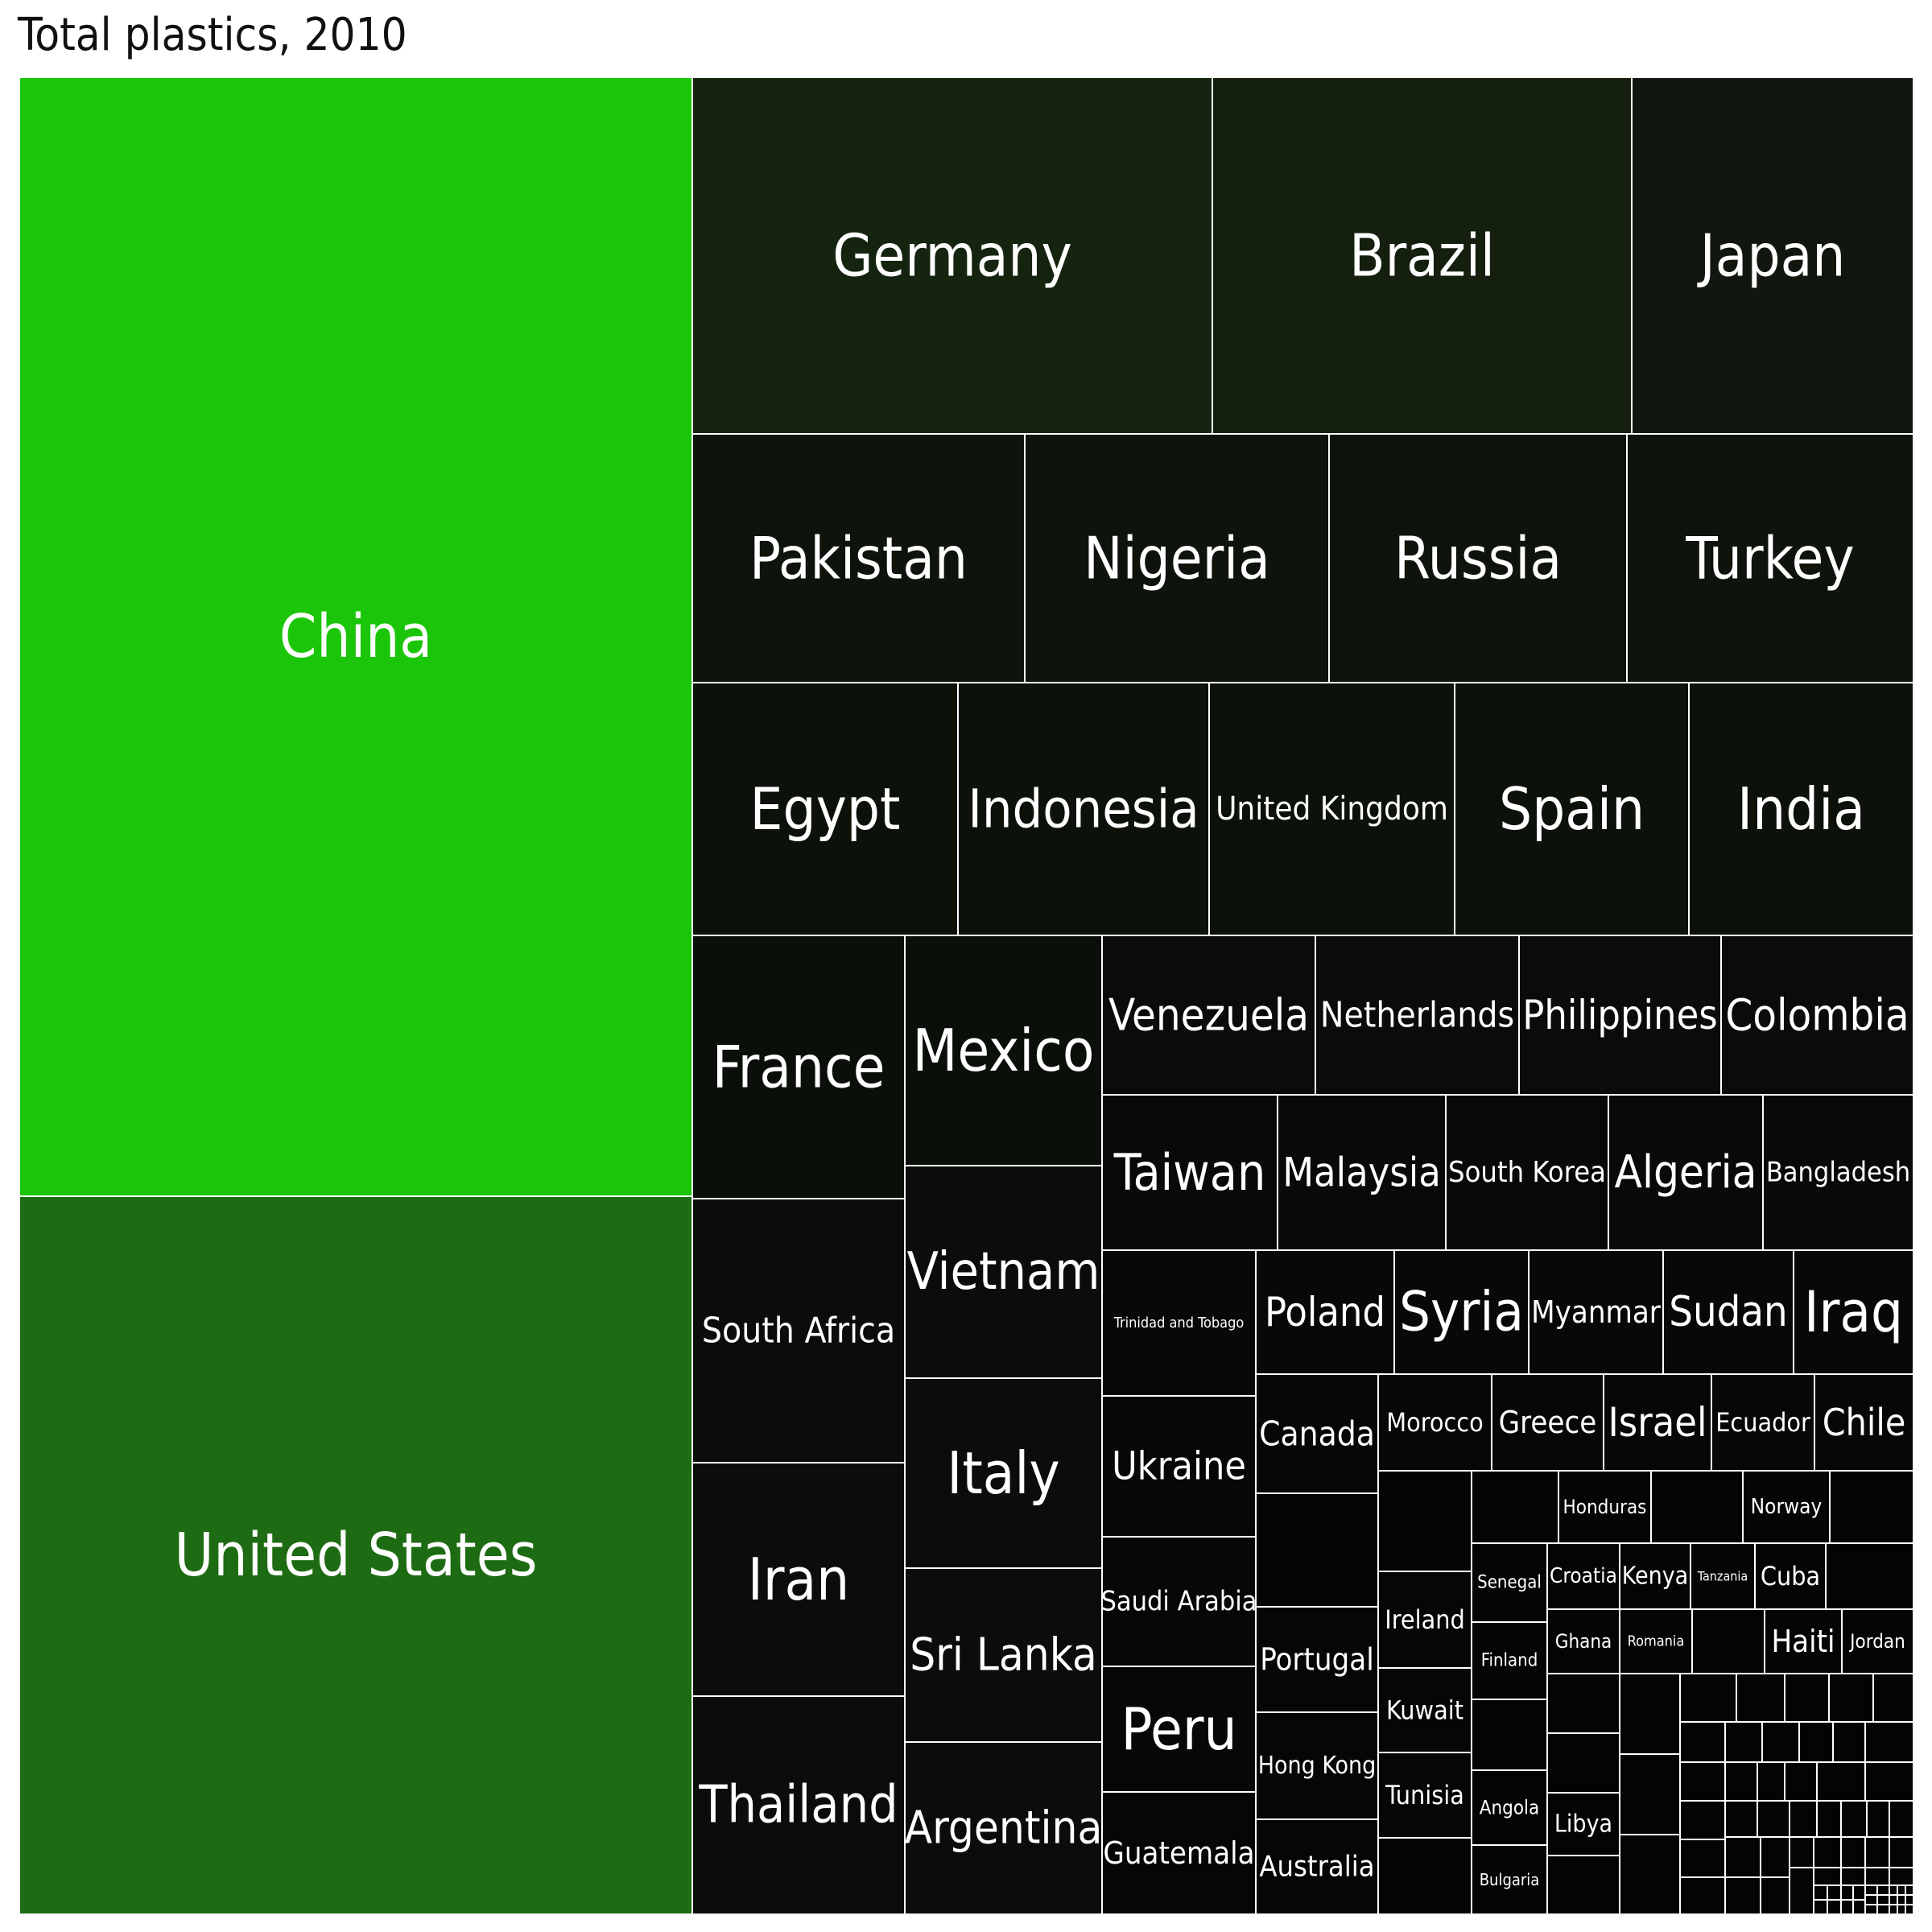 The width and height of the screenshot is (1932, 1932). Describe the element at coordinates (1003, 1473) in the screenshot. I see `treemap-tile-italy` at that location.